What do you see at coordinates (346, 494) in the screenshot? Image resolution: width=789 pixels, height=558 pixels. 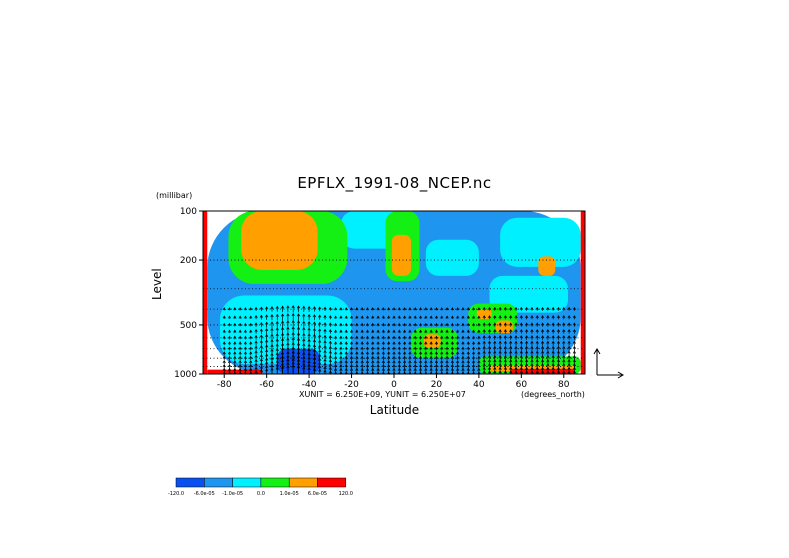 I see `colorbar-label: 120.0` at bounding box center [346, 494].